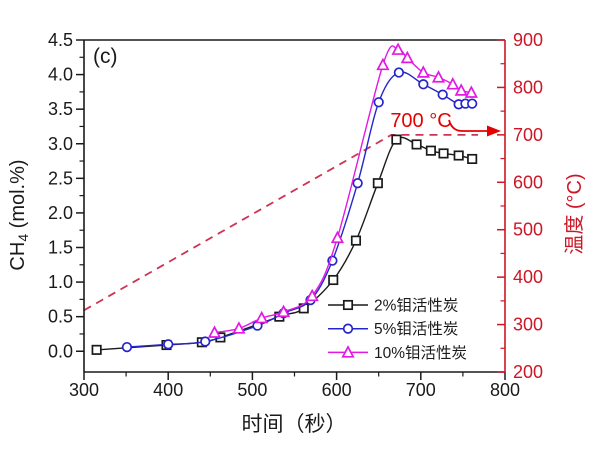 This screenshot has height=451, width=600. I want to click on x-axis-title: 时间（秒）, so click(294, 424).